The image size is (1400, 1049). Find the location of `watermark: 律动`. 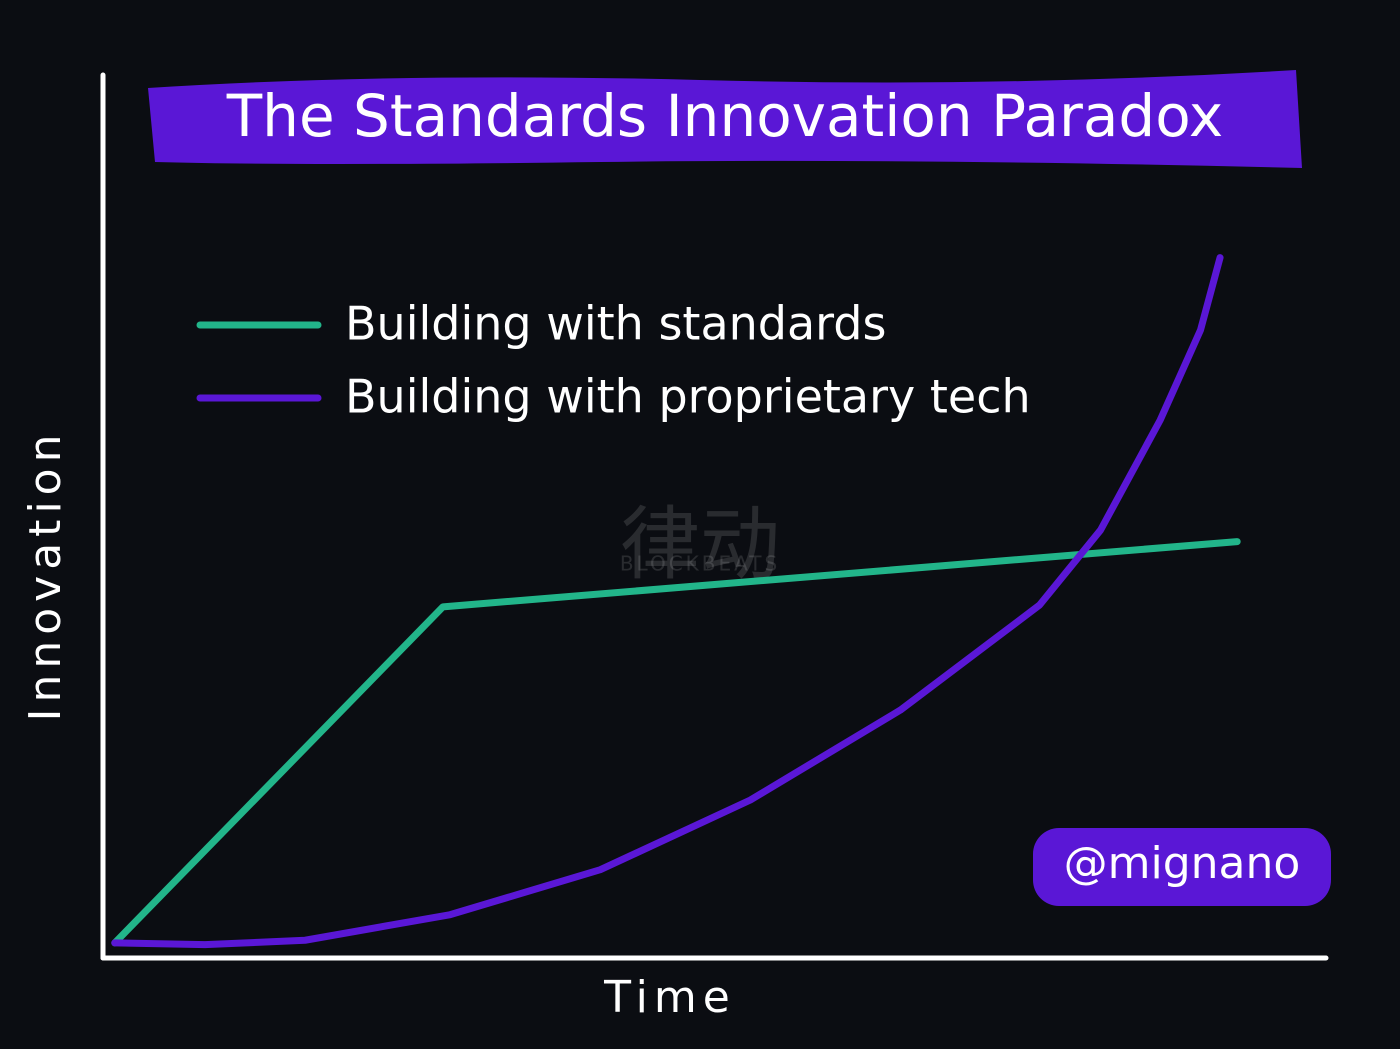

watermark: 律动 is located at coordinates (700, 544).